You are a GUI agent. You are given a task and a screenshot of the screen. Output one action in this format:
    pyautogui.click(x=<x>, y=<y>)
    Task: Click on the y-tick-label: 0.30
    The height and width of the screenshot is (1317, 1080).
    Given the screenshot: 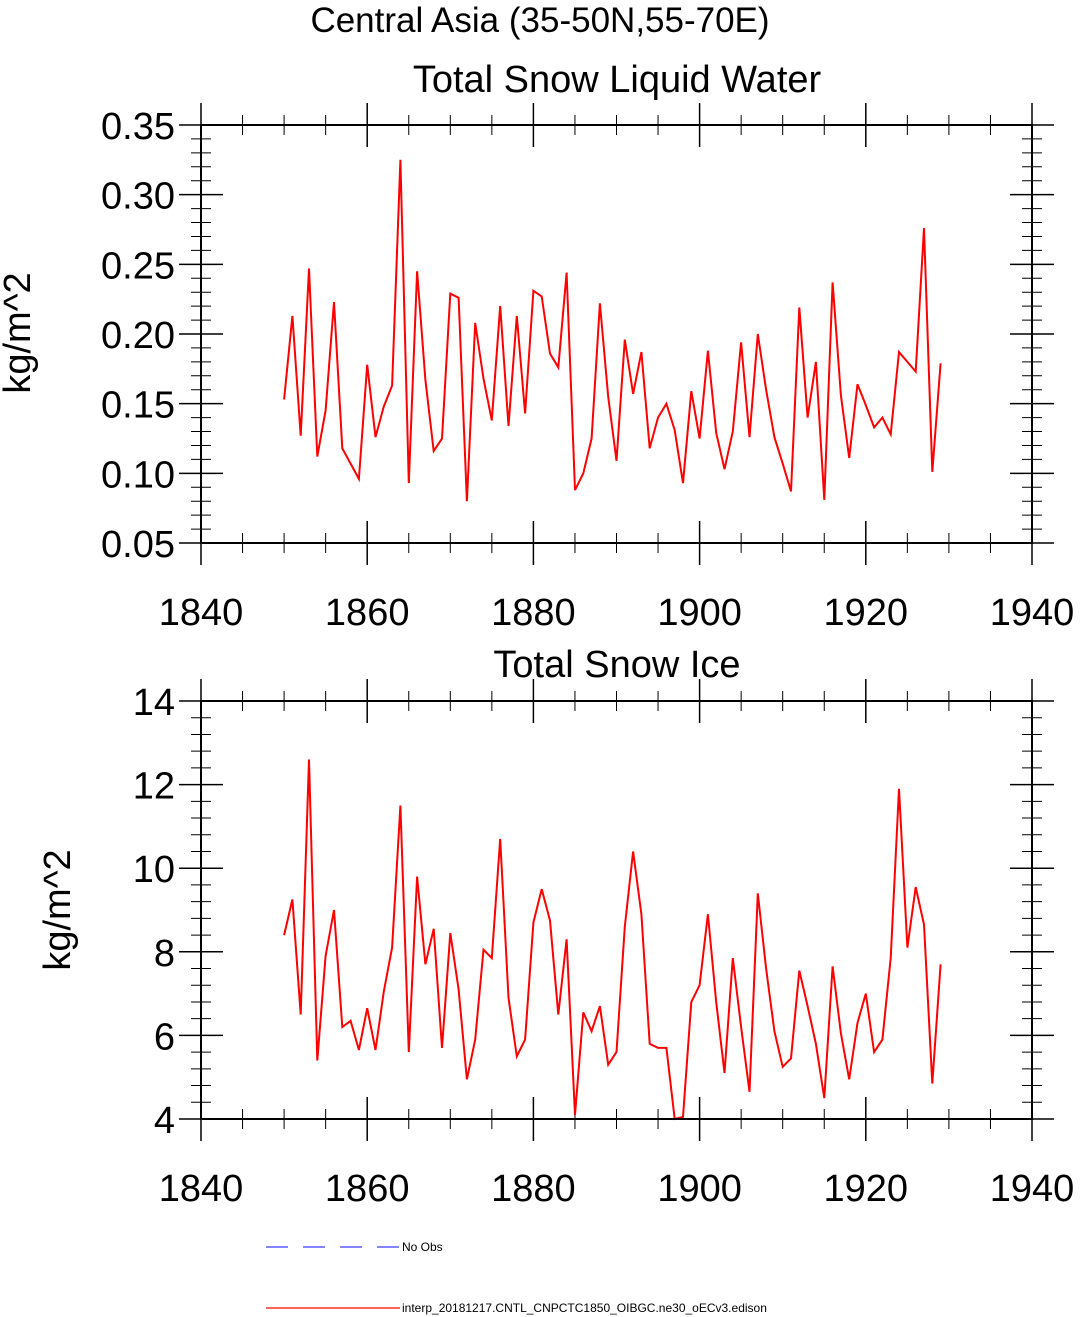 What is the action you would take?
    pyautogui.click(x=138, y=197)
    